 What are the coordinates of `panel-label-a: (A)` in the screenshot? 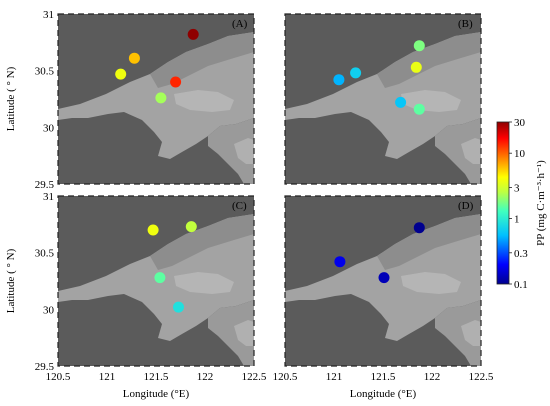 It's located at (240, 24).